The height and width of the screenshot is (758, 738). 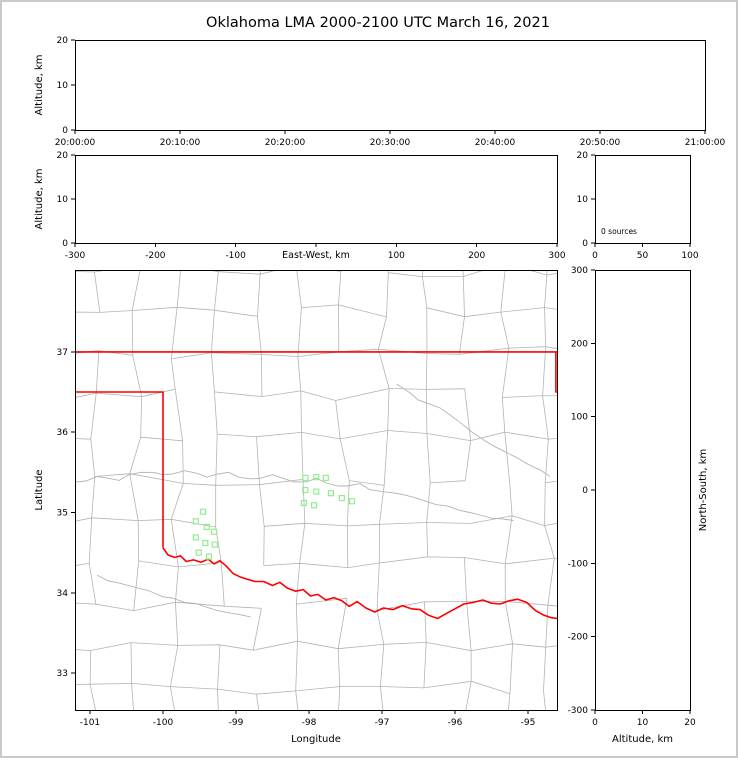 What do you see at coordinates (236, 723) in the screenshot?
I see `longitude-tick-label: -99` at bounding box center [236, 723].